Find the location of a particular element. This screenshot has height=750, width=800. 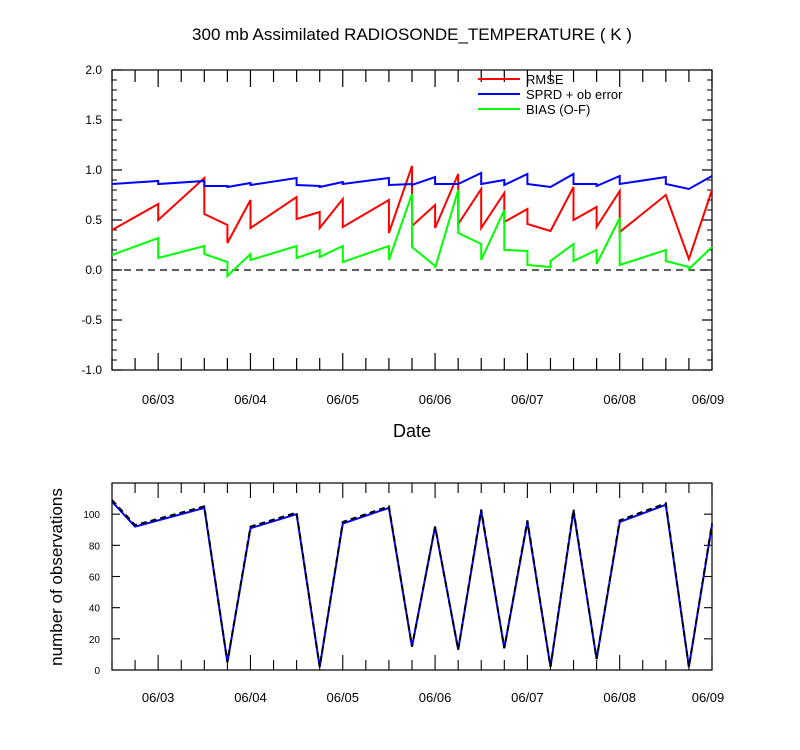

top-y-tick-label: -1.0 is located at coordinates (91, 370).